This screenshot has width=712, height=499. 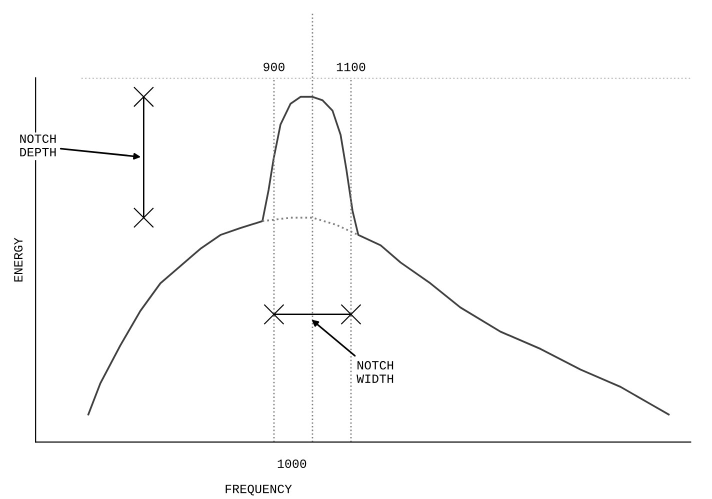 What do you see at coordinates (274, 67) in the screenshot?
I see `x-tick-label: 900` at bounding box center [274, 67].